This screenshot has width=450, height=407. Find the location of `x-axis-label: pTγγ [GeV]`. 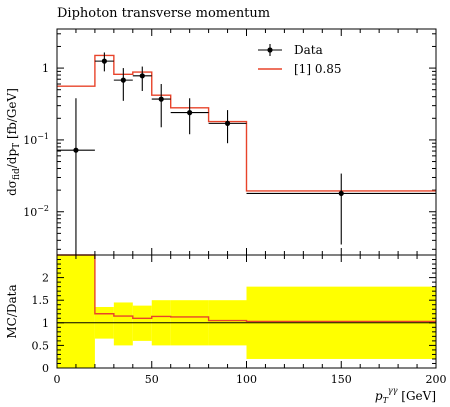

x-axis-label: pTγγ [GeV] is located at coordinates (405, 395).